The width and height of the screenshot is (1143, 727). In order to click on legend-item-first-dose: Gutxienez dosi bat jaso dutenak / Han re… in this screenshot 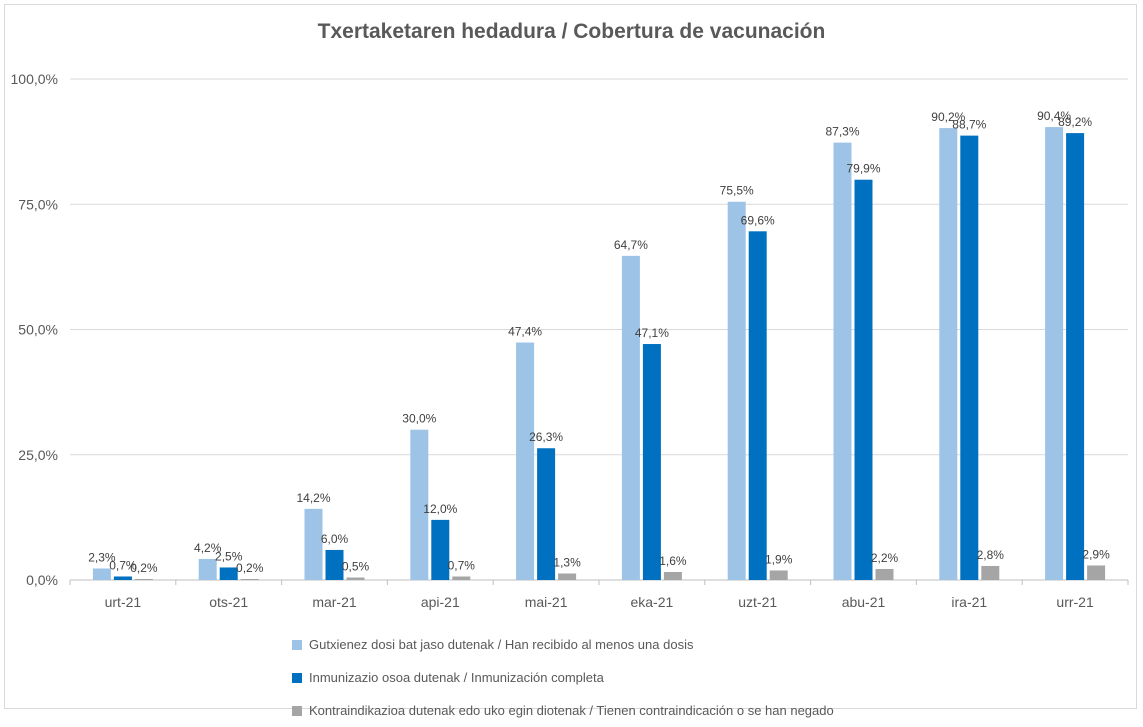, I will do `click(563, 644)`.